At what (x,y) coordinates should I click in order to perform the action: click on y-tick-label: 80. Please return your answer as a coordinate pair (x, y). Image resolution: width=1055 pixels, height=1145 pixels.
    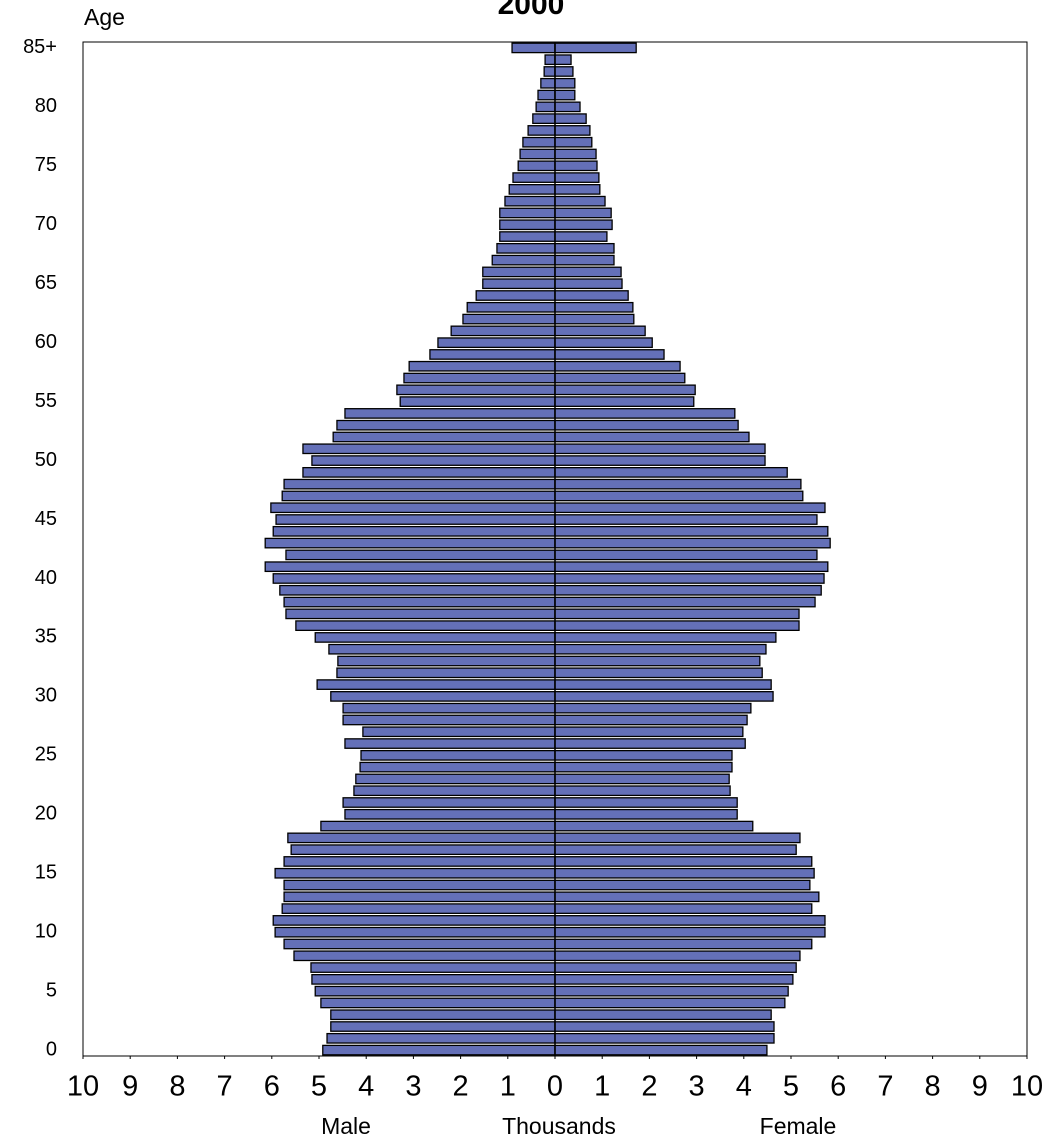
    Looking at the image, I should click on (46, 106).